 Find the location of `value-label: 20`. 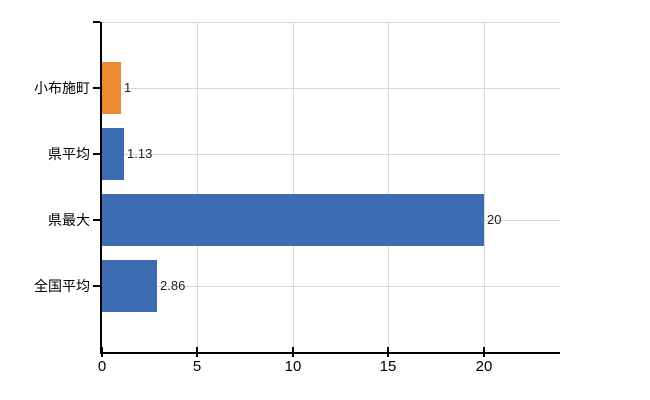

value-label: 20 is located at coordinates (494, 219).